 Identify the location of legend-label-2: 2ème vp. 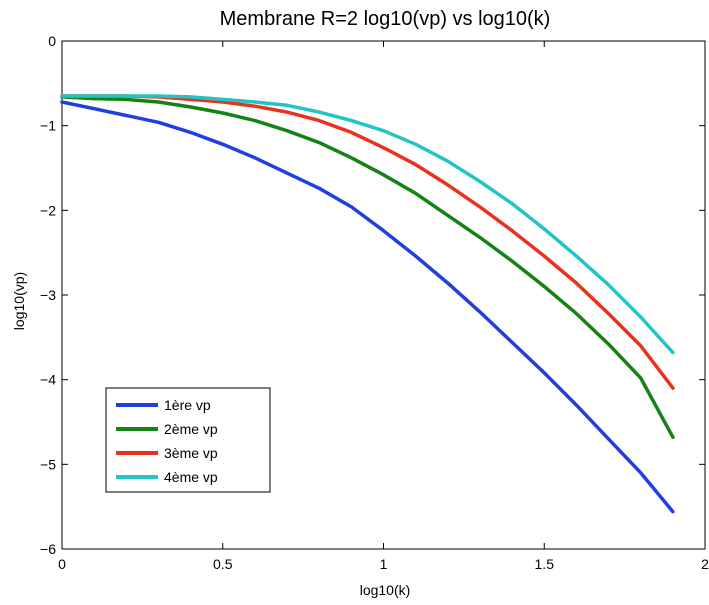
(191, 429).